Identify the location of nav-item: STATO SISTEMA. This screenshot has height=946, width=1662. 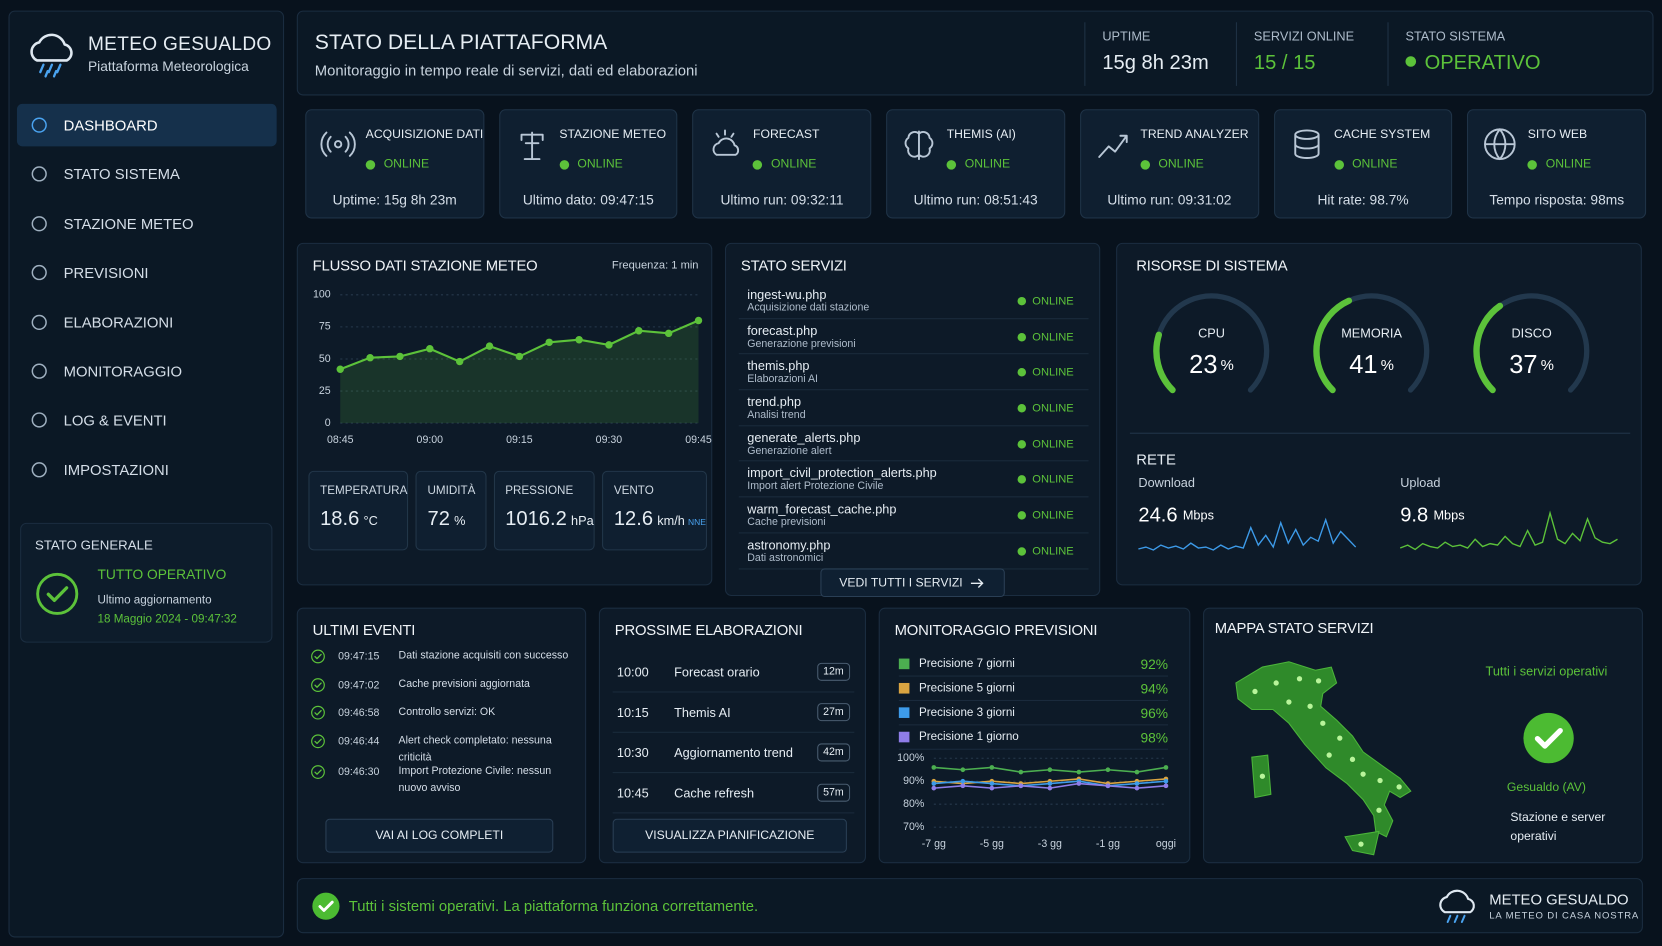
(147, 174).